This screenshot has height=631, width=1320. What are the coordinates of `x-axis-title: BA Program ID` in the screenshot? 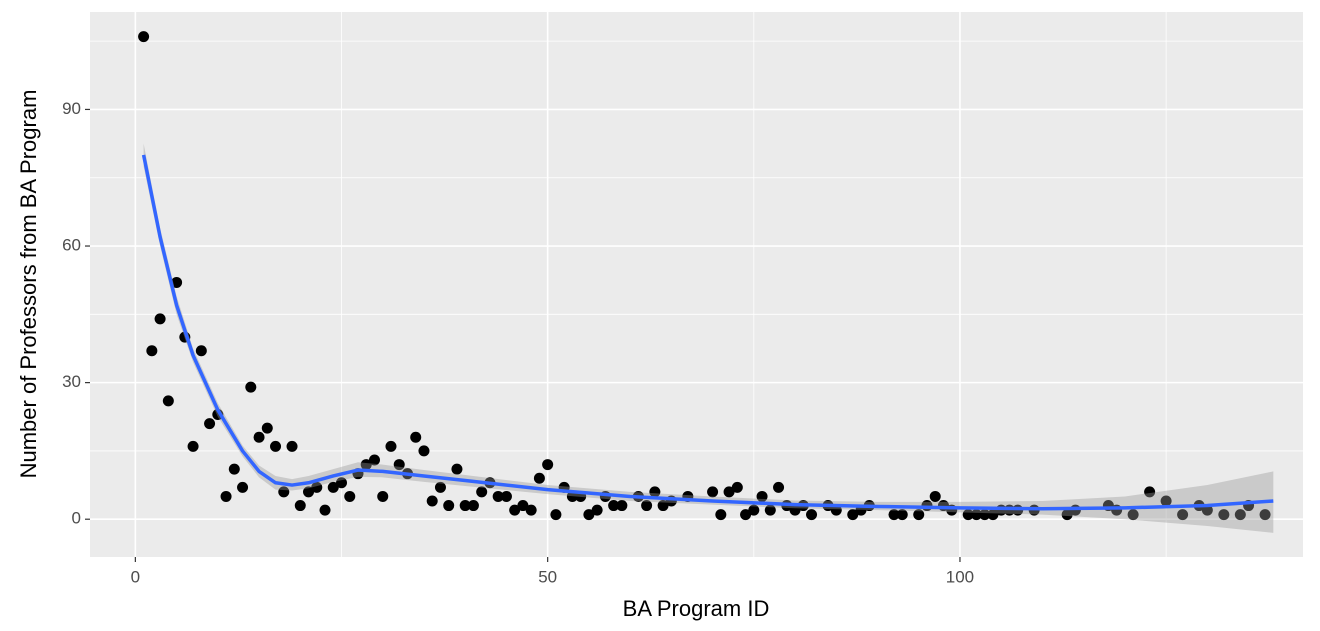 It's located at (696, 608).